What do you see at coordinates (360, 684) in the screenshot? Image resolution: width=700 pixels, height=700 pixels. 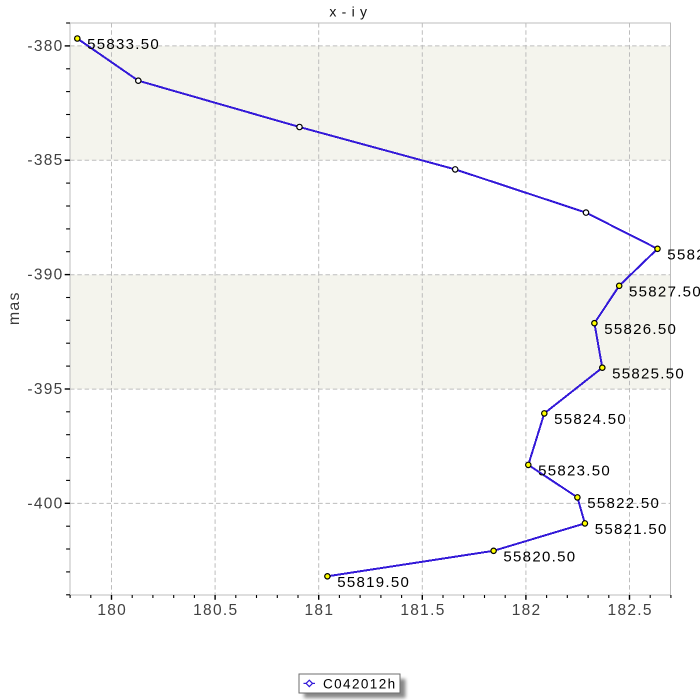 I see `svg-text: C042012h` at bounding box center [360, 684].